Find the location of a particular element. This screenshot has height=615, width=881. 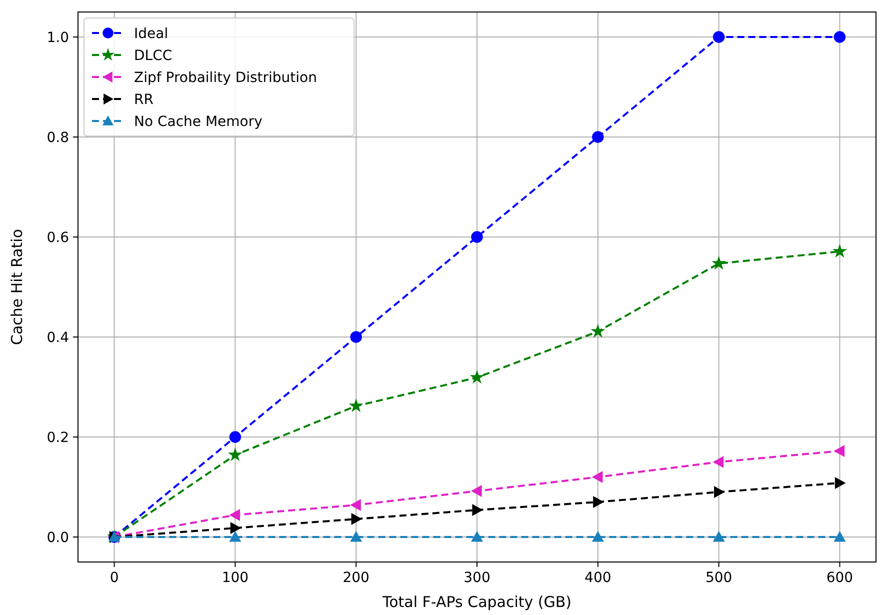

y-axis-title: Cache Hit Ratio is located at coordinates (17, 287).